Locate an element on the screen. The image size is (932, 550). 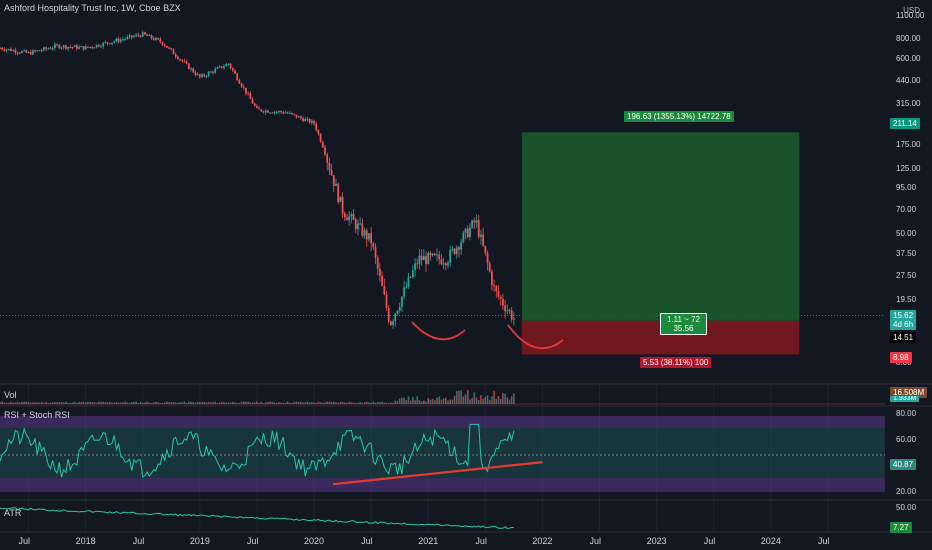
currency-label: USD is located at coordinates (911, 10).